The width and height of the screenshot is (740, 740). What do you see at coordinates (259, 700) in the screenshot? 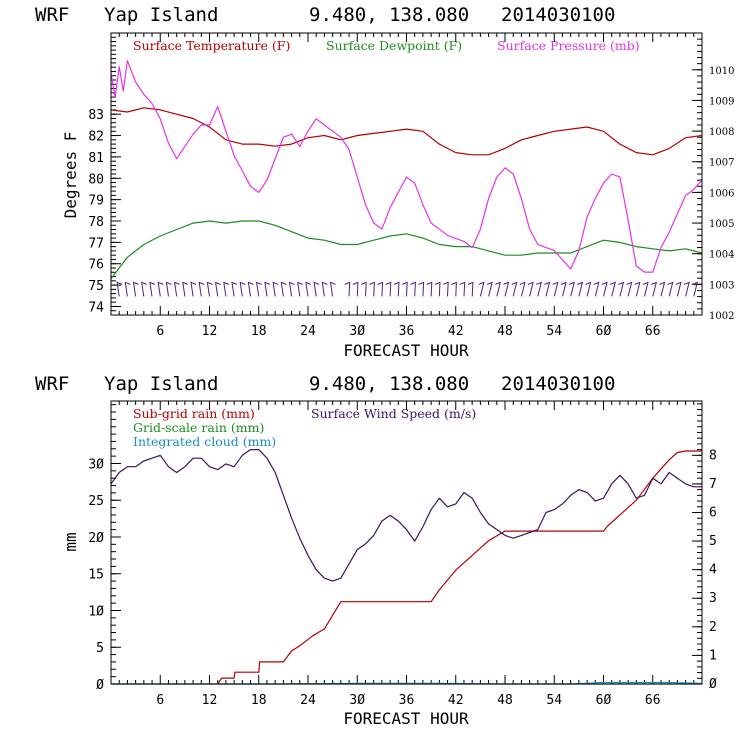
I see `bot-xtick-label: 18` at bounding box center [259, 700].